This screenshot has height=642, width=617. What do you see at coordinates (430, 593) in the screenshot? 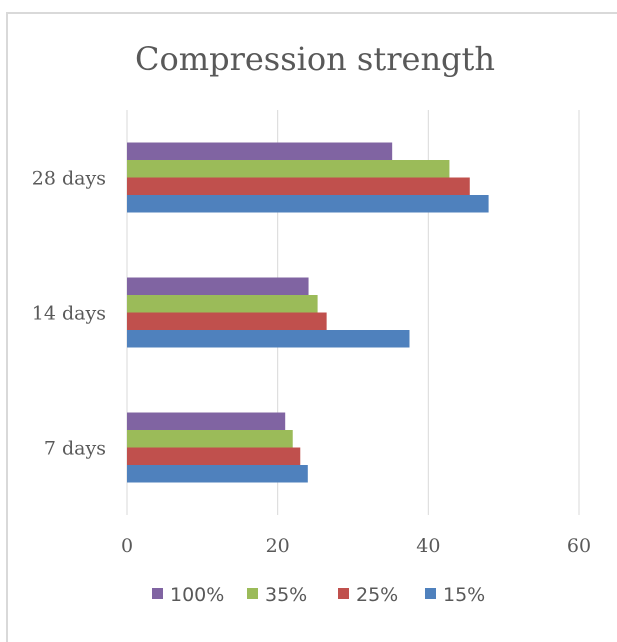
I see `legend-swatch-15pct` at bounding box center [430, 593].